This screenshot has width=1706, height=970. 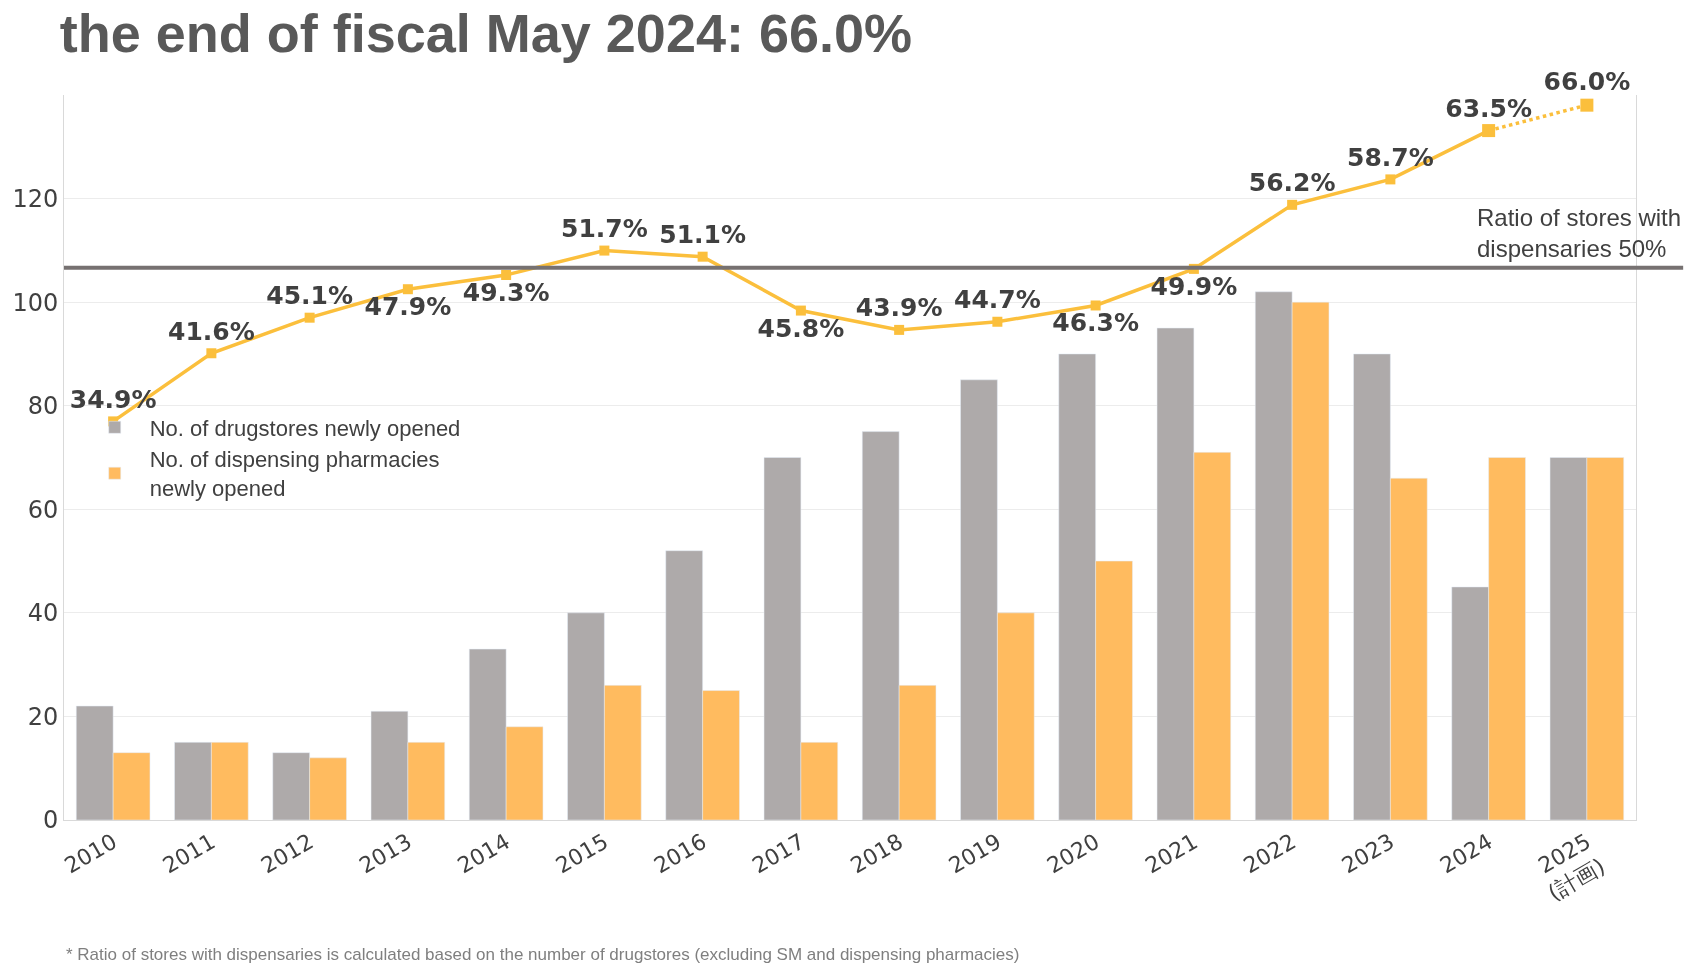 What do you see at coordinates (506, 292) in the screenshot?
I see `data-label: 49.3%` at bounding box center [506, 292].